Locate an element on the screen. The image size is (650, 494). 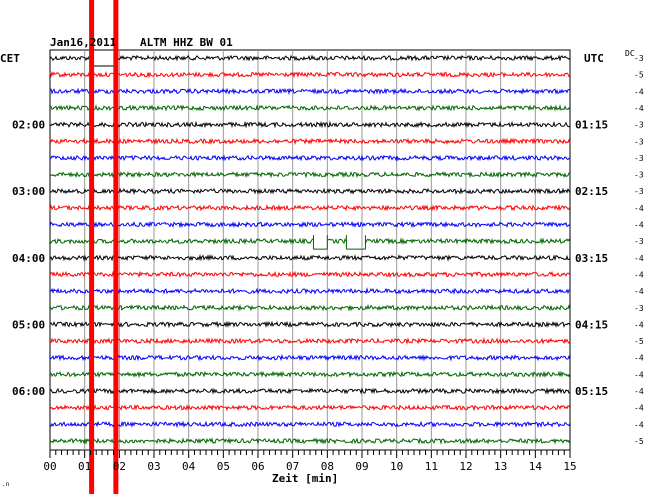
x-tick-label-2: 02 is located at coordinates (119, 466).